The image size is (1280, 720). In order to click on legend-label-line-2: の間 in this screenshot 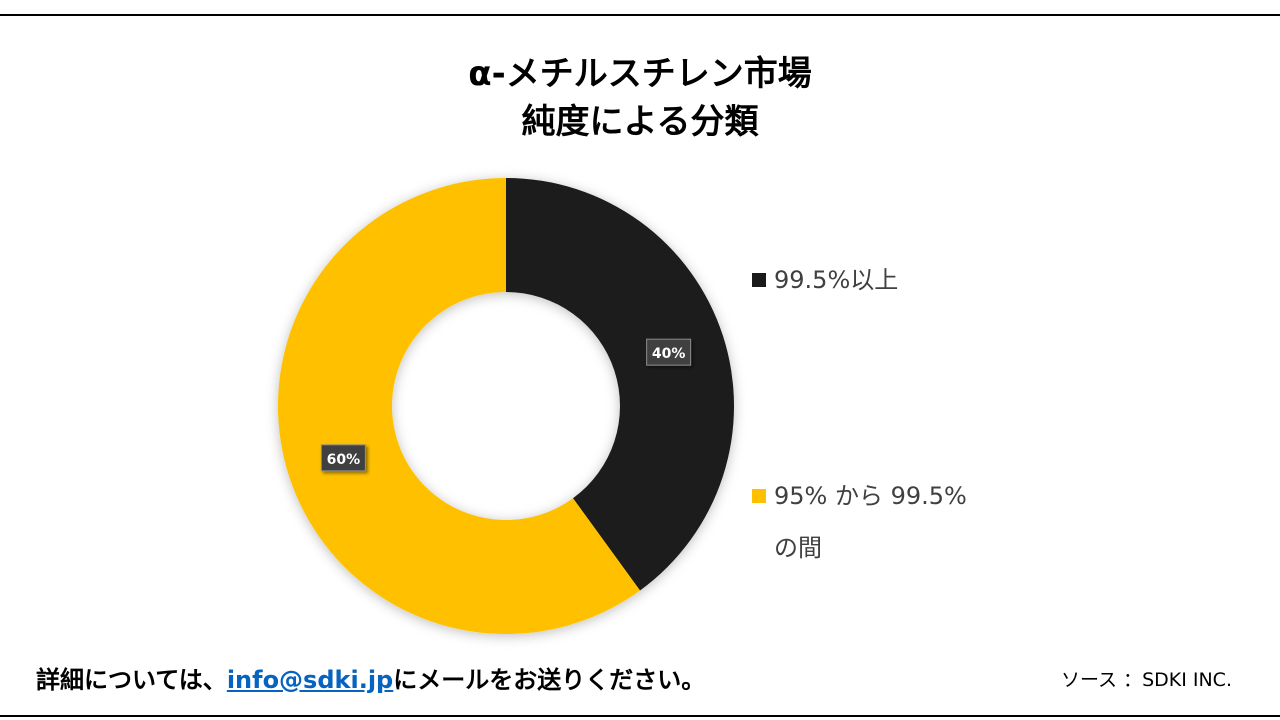, I will do `click(798, 548)`.